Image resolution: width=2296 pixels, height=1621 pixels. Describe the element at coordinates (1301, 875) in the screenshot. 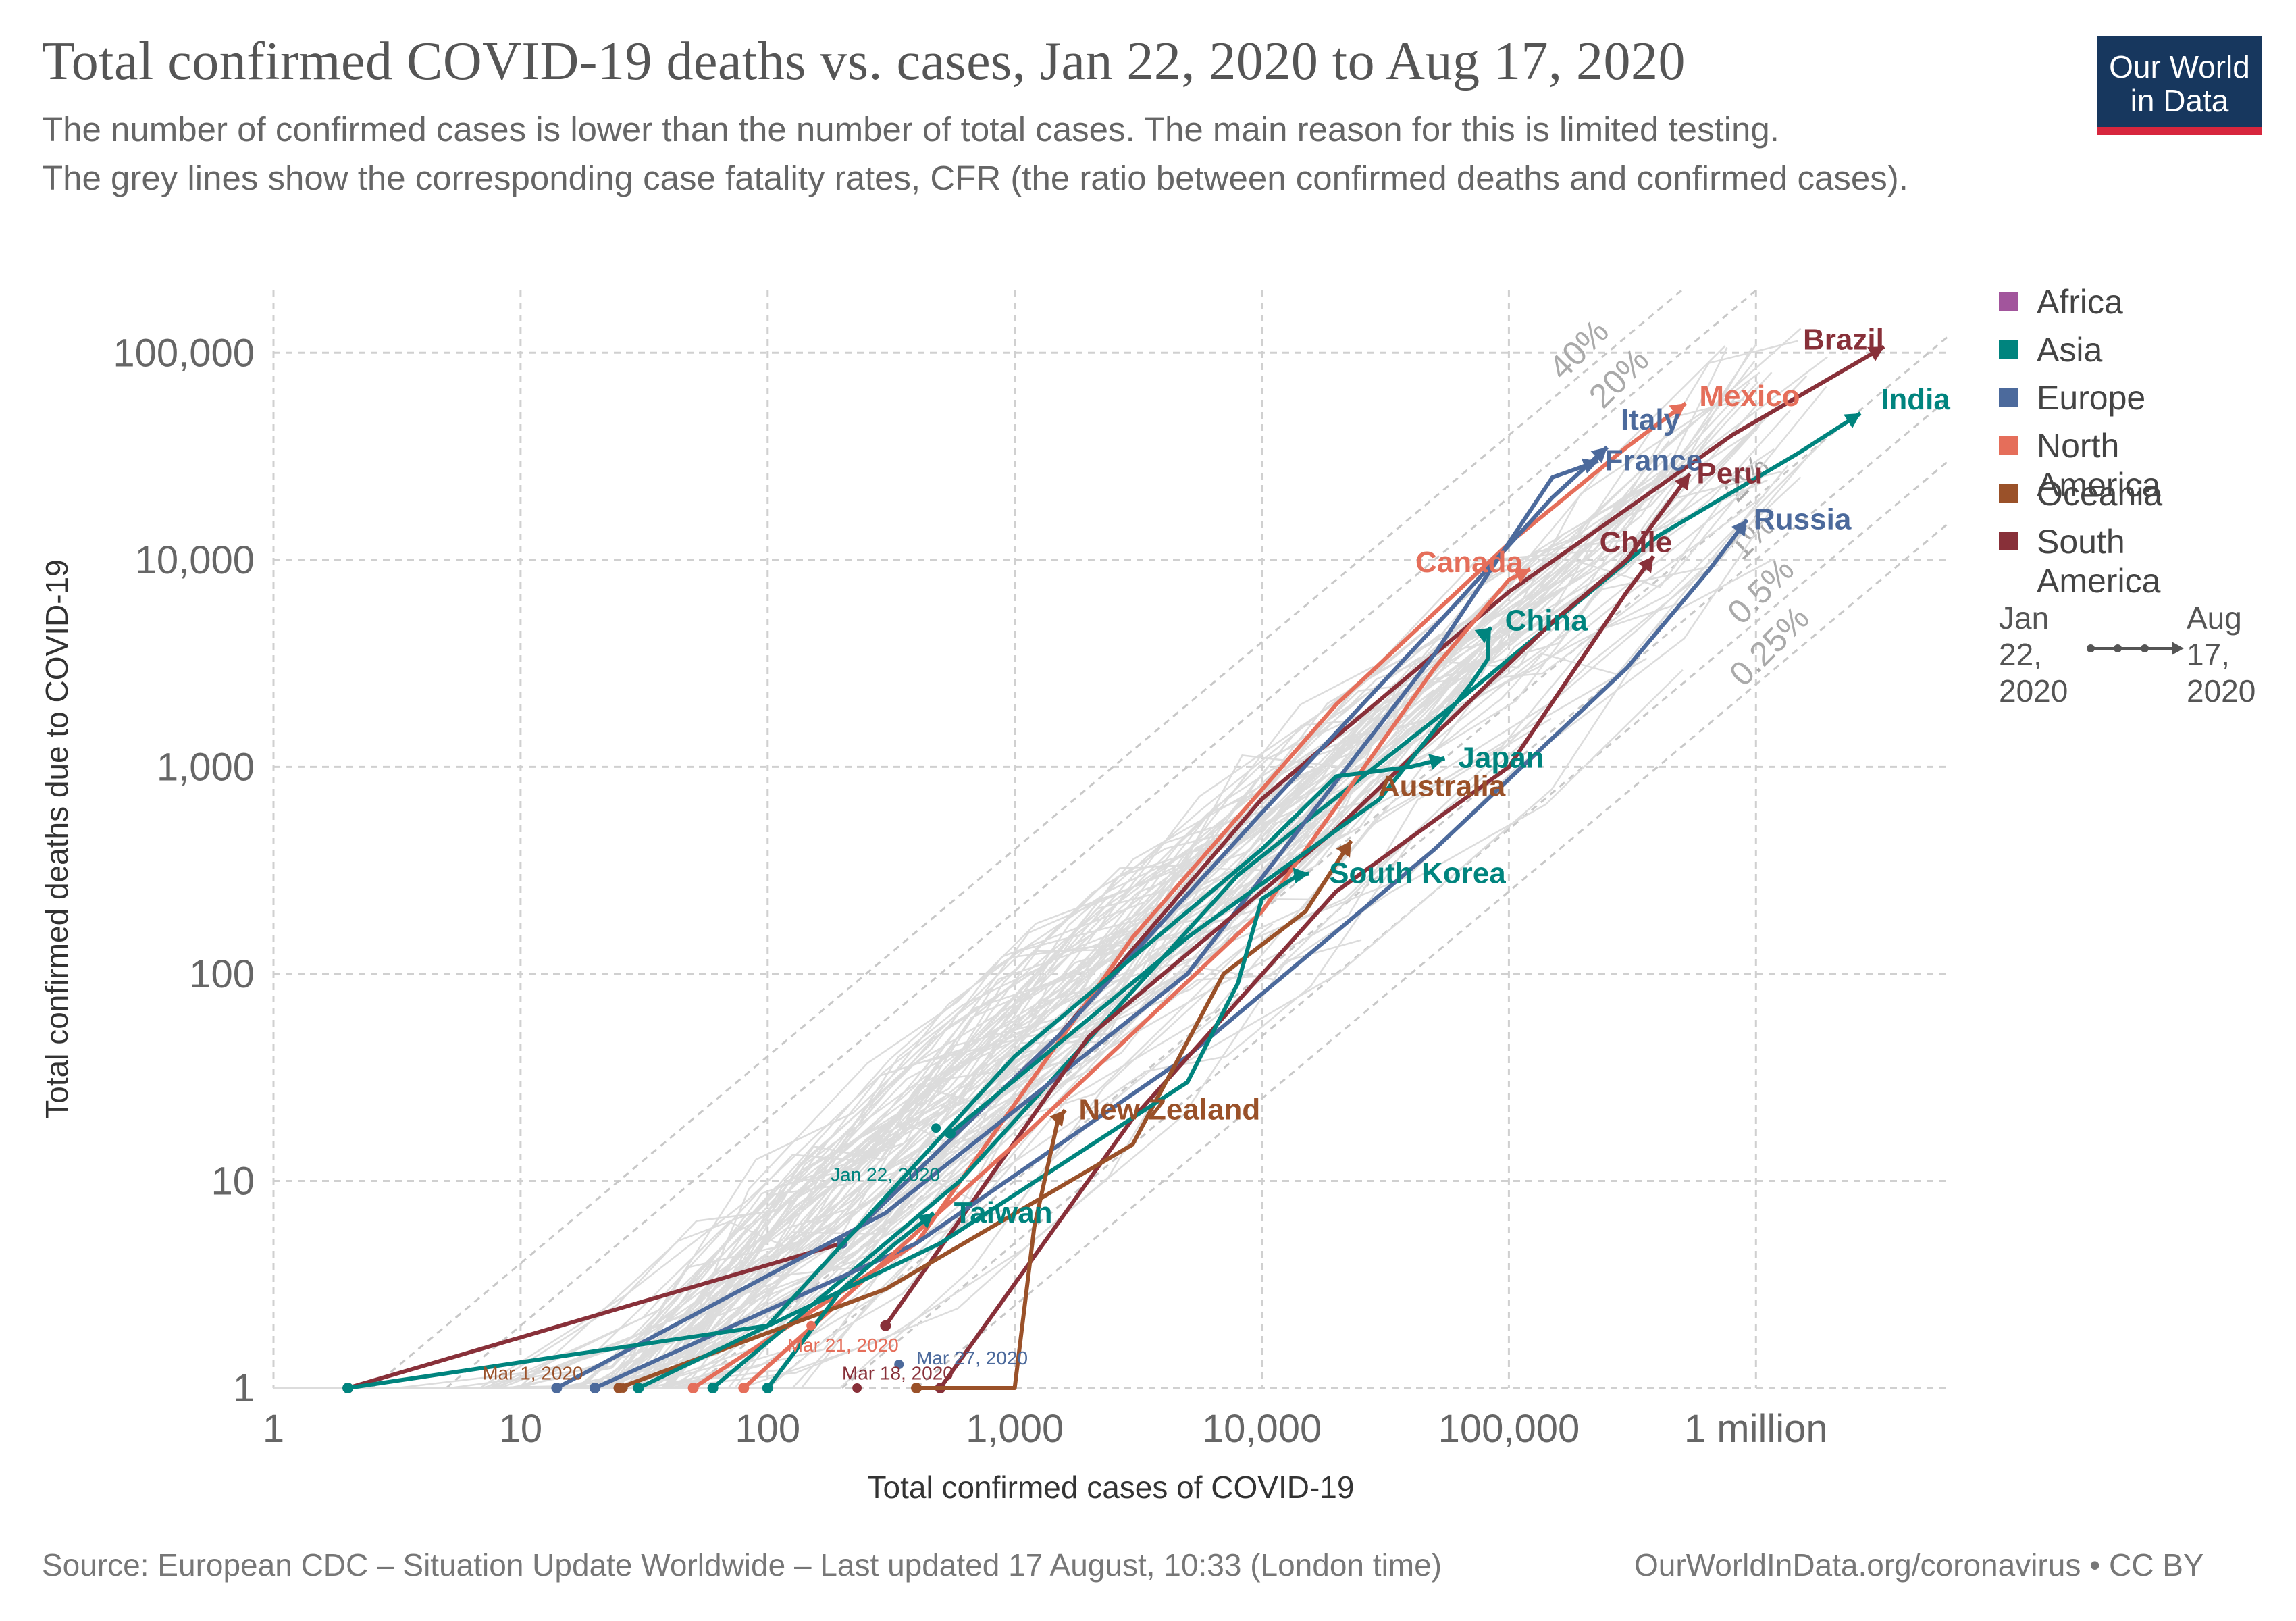

I see `series-arrow-south-korea` at that location.